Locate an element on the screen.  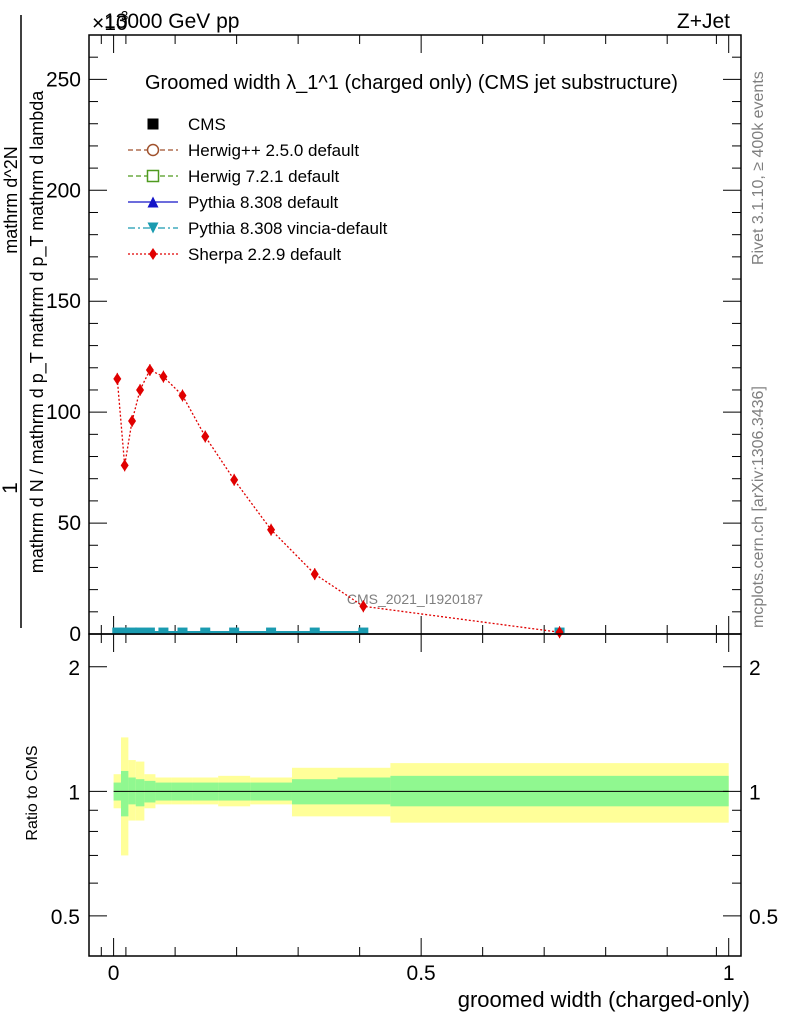
analysis-watermark: CMS_2021_I1920187 is located at coordinates (415, 599).